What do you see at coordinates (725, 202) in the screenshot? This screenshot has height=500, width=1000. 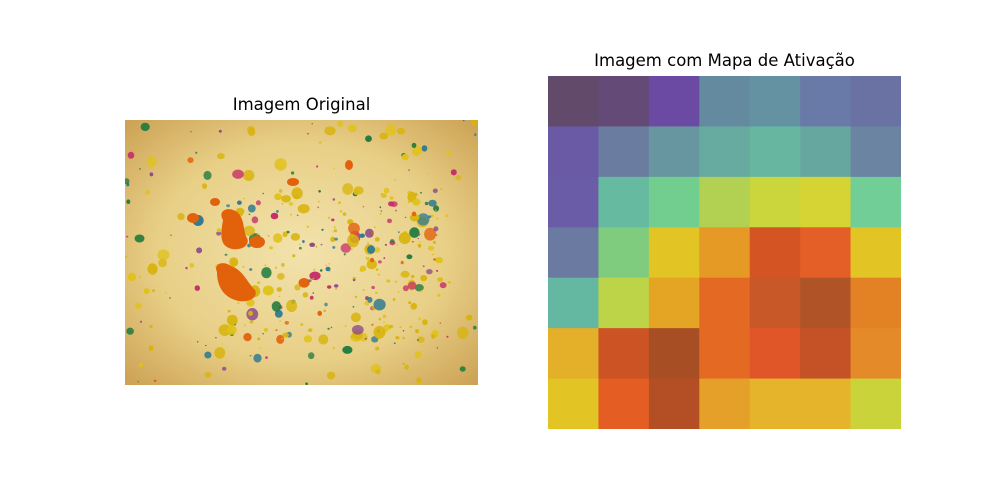 I see `heatmap-cell-r2-c3` at bounding box center [725, 202].